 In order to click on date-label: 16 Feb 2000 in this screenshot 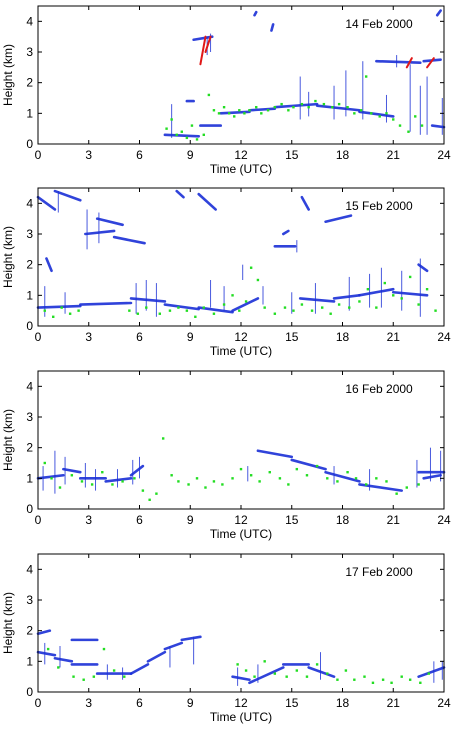, I will do `click(379, 389)`.